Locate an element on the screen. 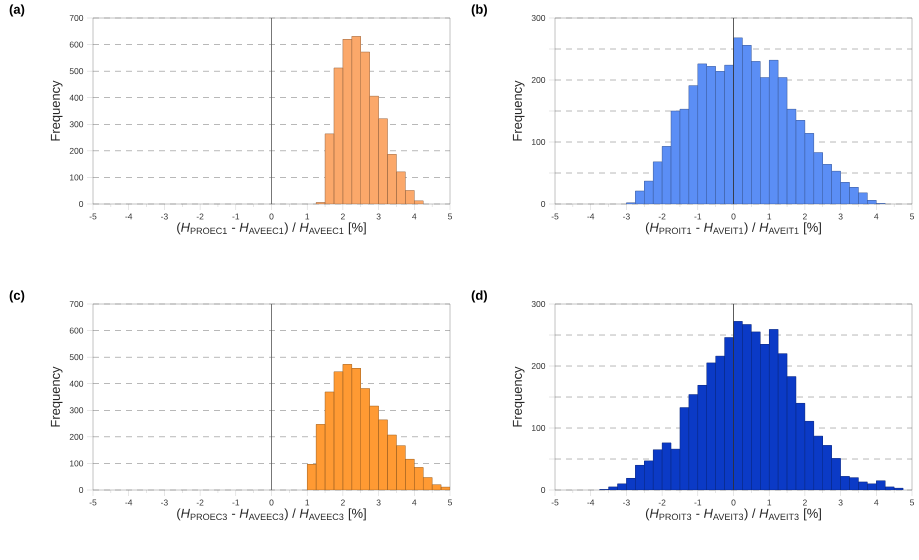 This screenshot has height=560, width=919. chart-title: (c) is located at coordinates (17, 296).